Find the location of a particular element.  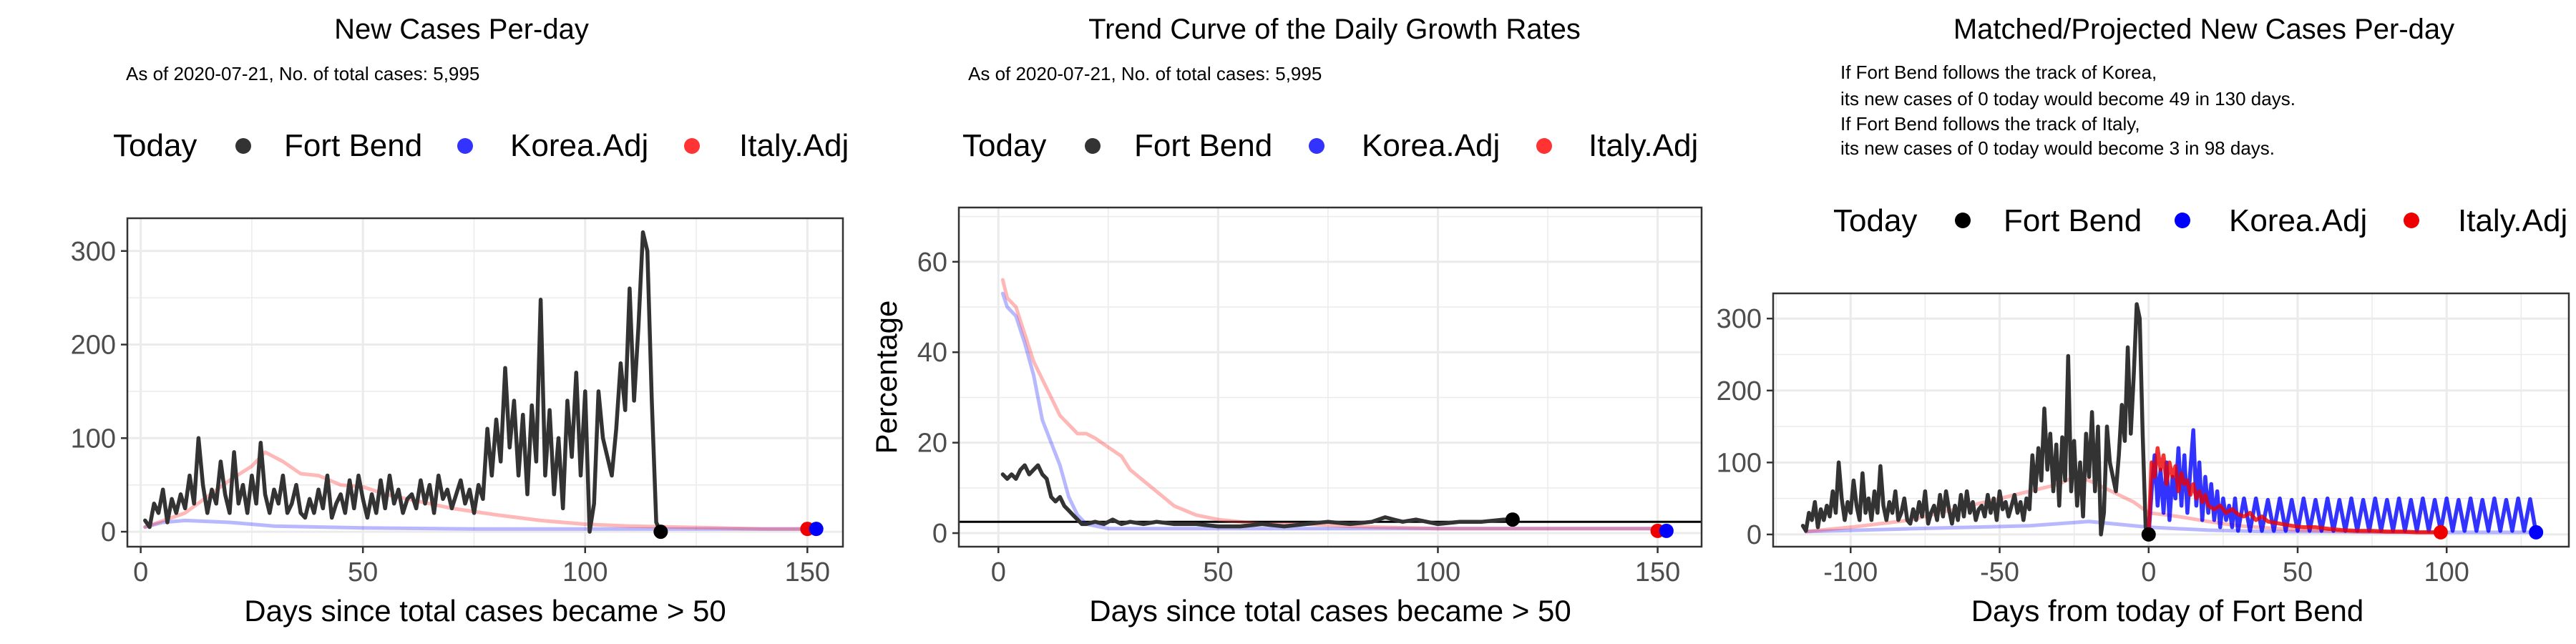

chart-1-today-point-korea-adj is located at coordinates (816, 529).